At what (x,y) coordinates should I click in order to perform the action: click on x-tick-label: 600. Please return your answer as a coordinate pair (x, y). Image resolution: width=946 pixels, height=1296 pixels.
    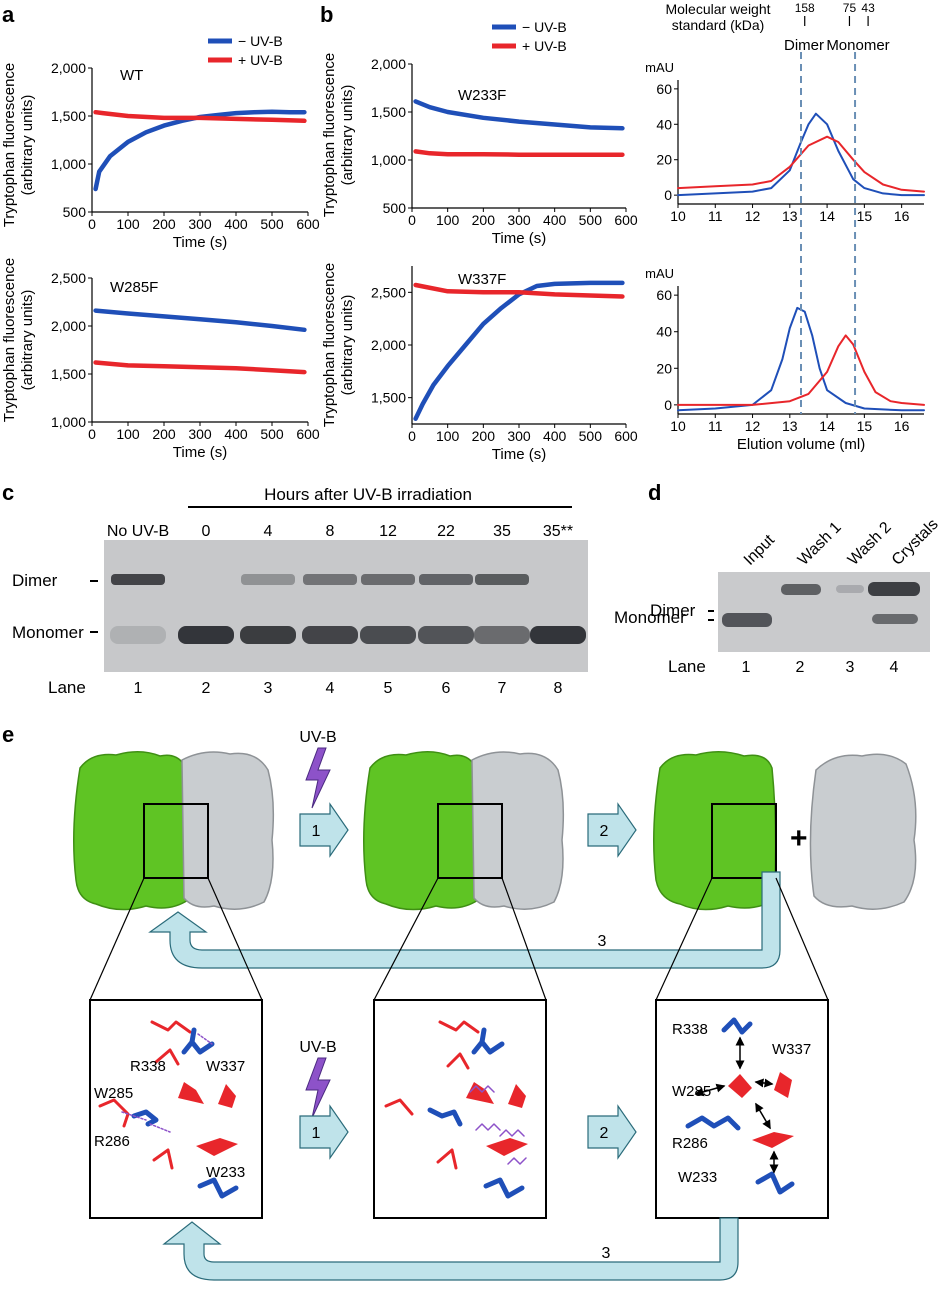
    Looking at the image, I should click on (626, 436).